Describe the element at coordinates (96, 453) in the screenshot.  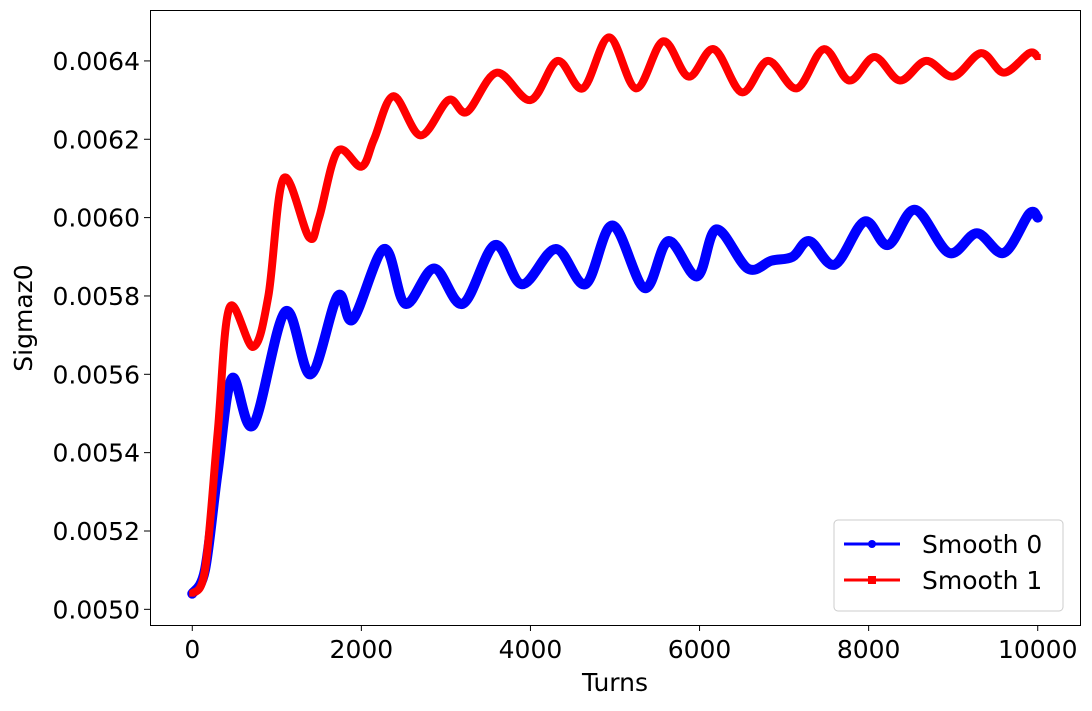
I see `y-tick-label: 0.0054` at that location.